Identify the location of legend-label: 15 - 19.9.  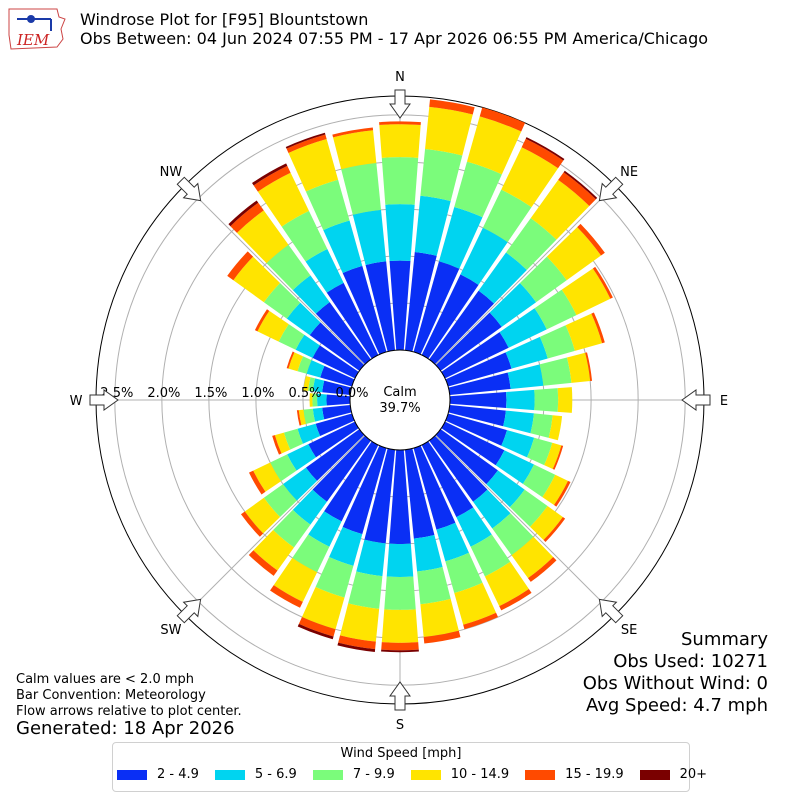
(594, 774).